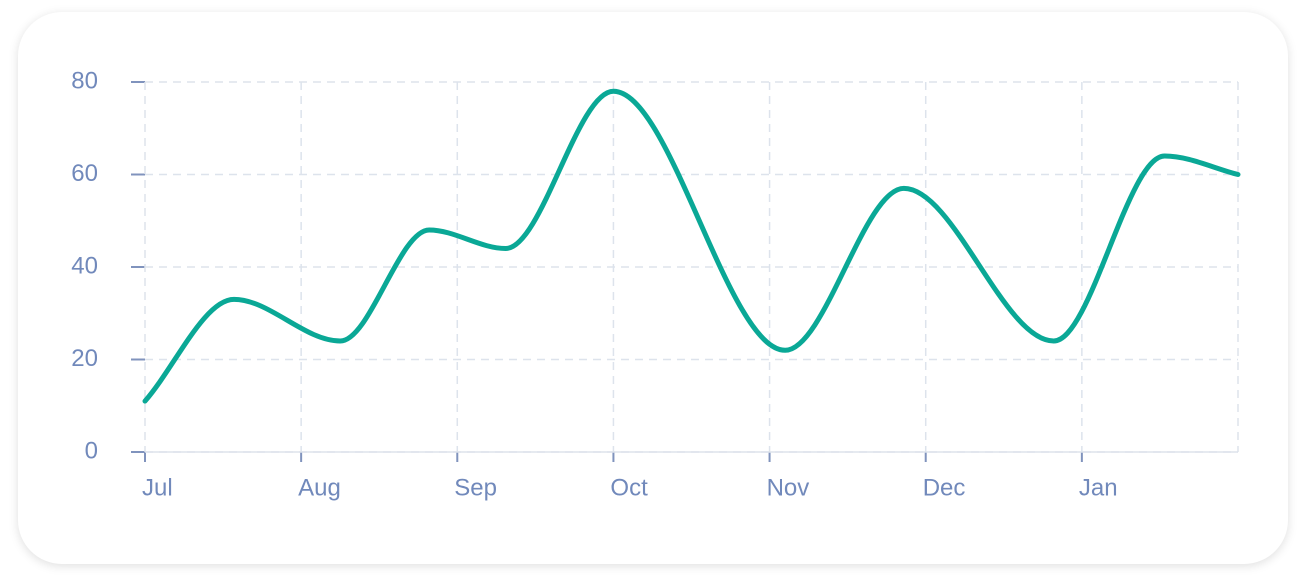 The image size is (1306, 588). What do you see at coordinates (84, 80) in the screenshot?
I see `y-tick-label: 80` at bounding box center [84, 80].